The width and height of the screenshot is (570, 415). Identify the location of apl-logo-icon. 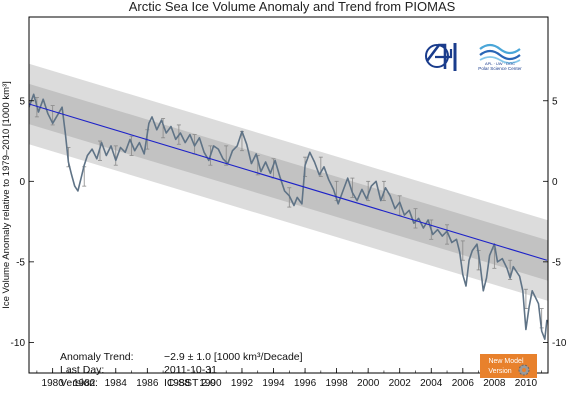
(441, 57).